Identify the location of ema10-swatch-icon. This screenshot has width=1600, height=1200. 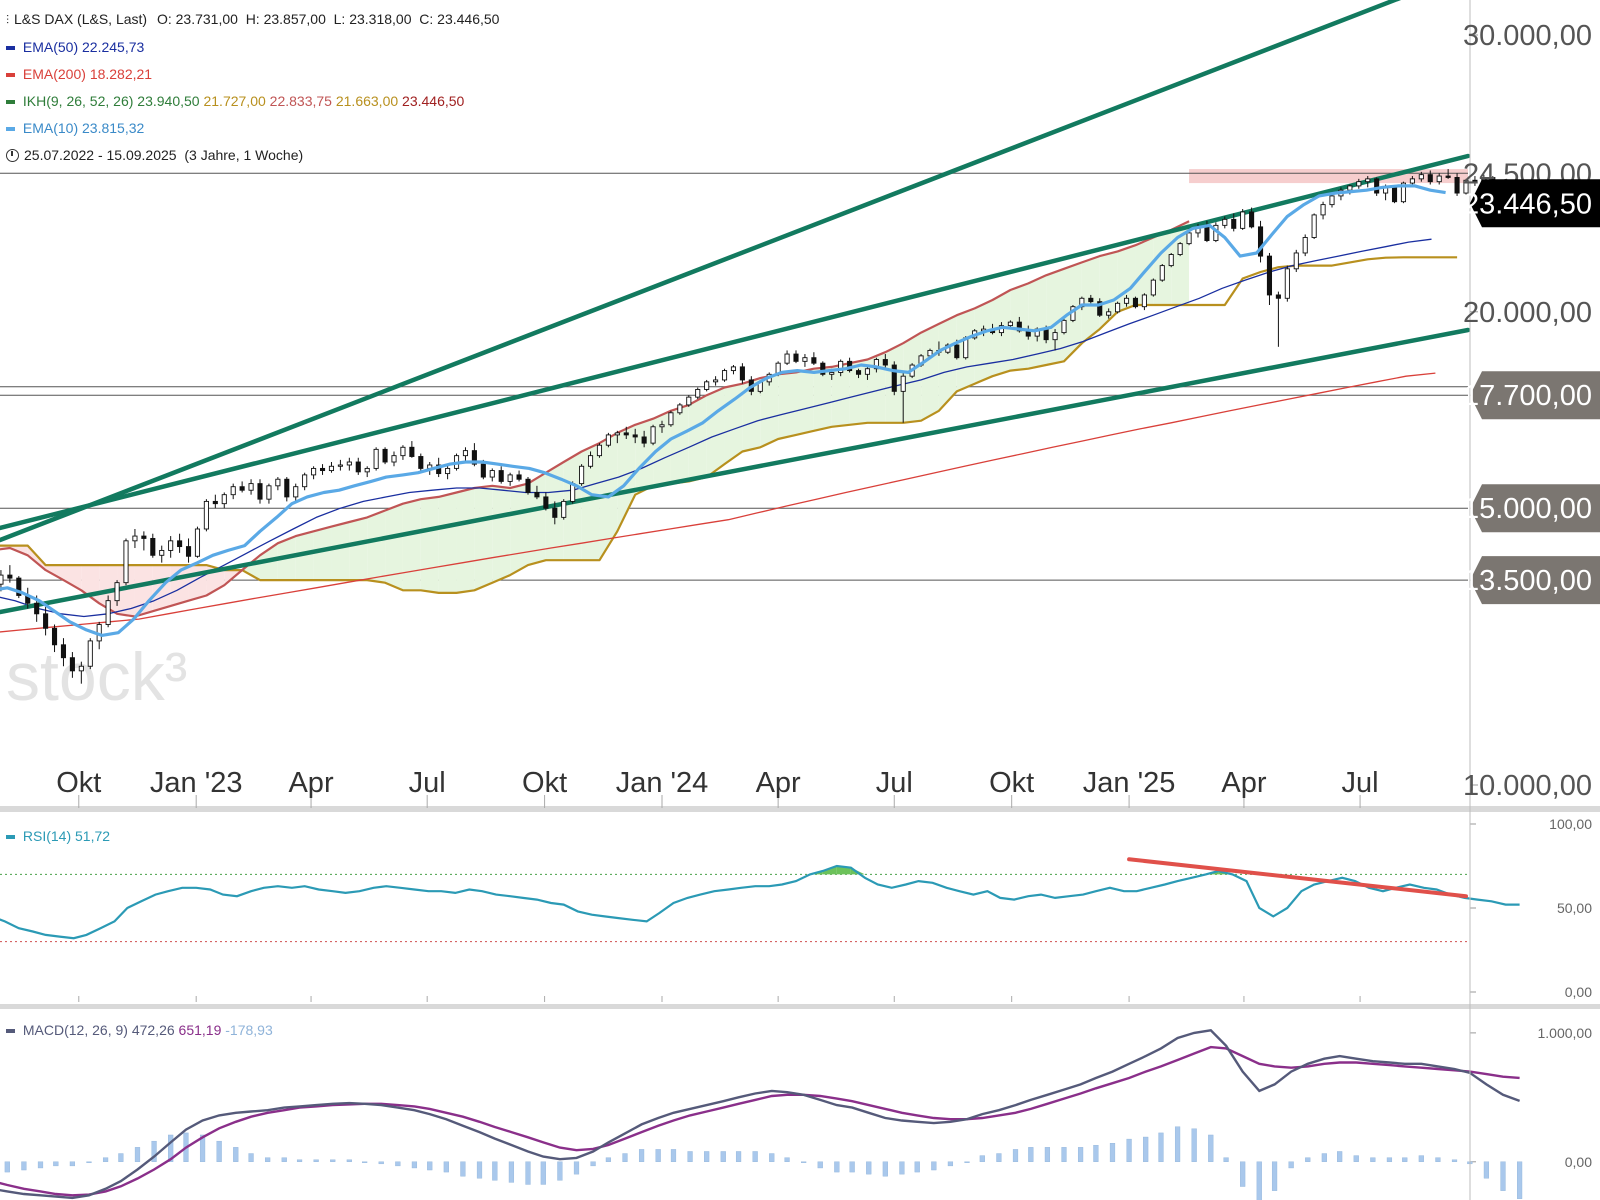
(10, 129).